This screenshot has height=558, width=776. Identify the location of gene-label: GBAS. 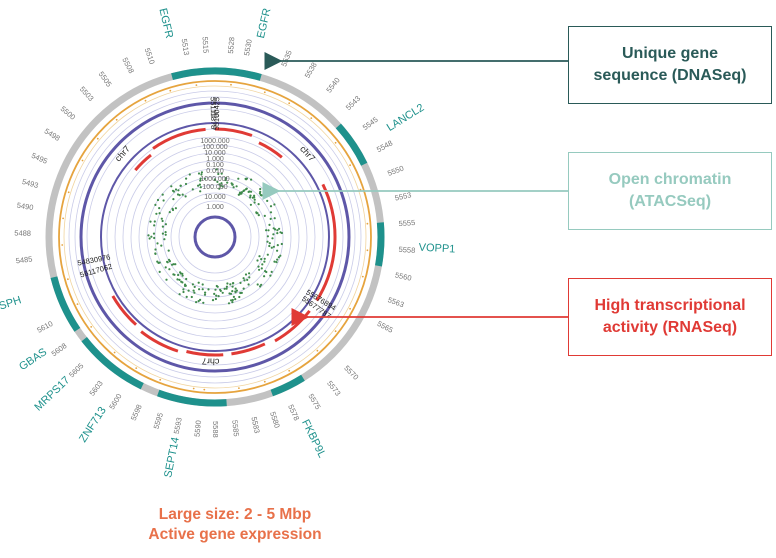
(33, 359).